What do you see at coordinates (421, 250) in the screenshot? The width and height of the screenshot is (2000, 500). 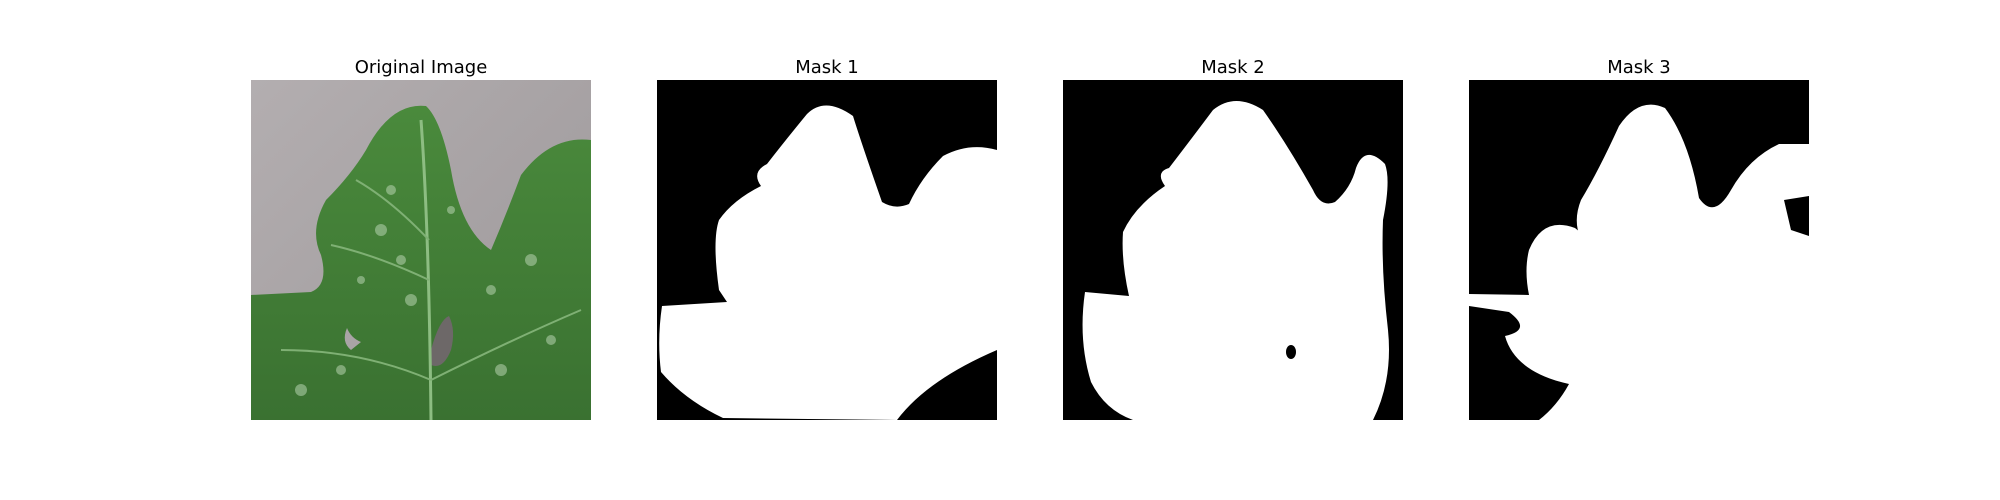 I see `leaf-photo` at bounding box center [421, 250].